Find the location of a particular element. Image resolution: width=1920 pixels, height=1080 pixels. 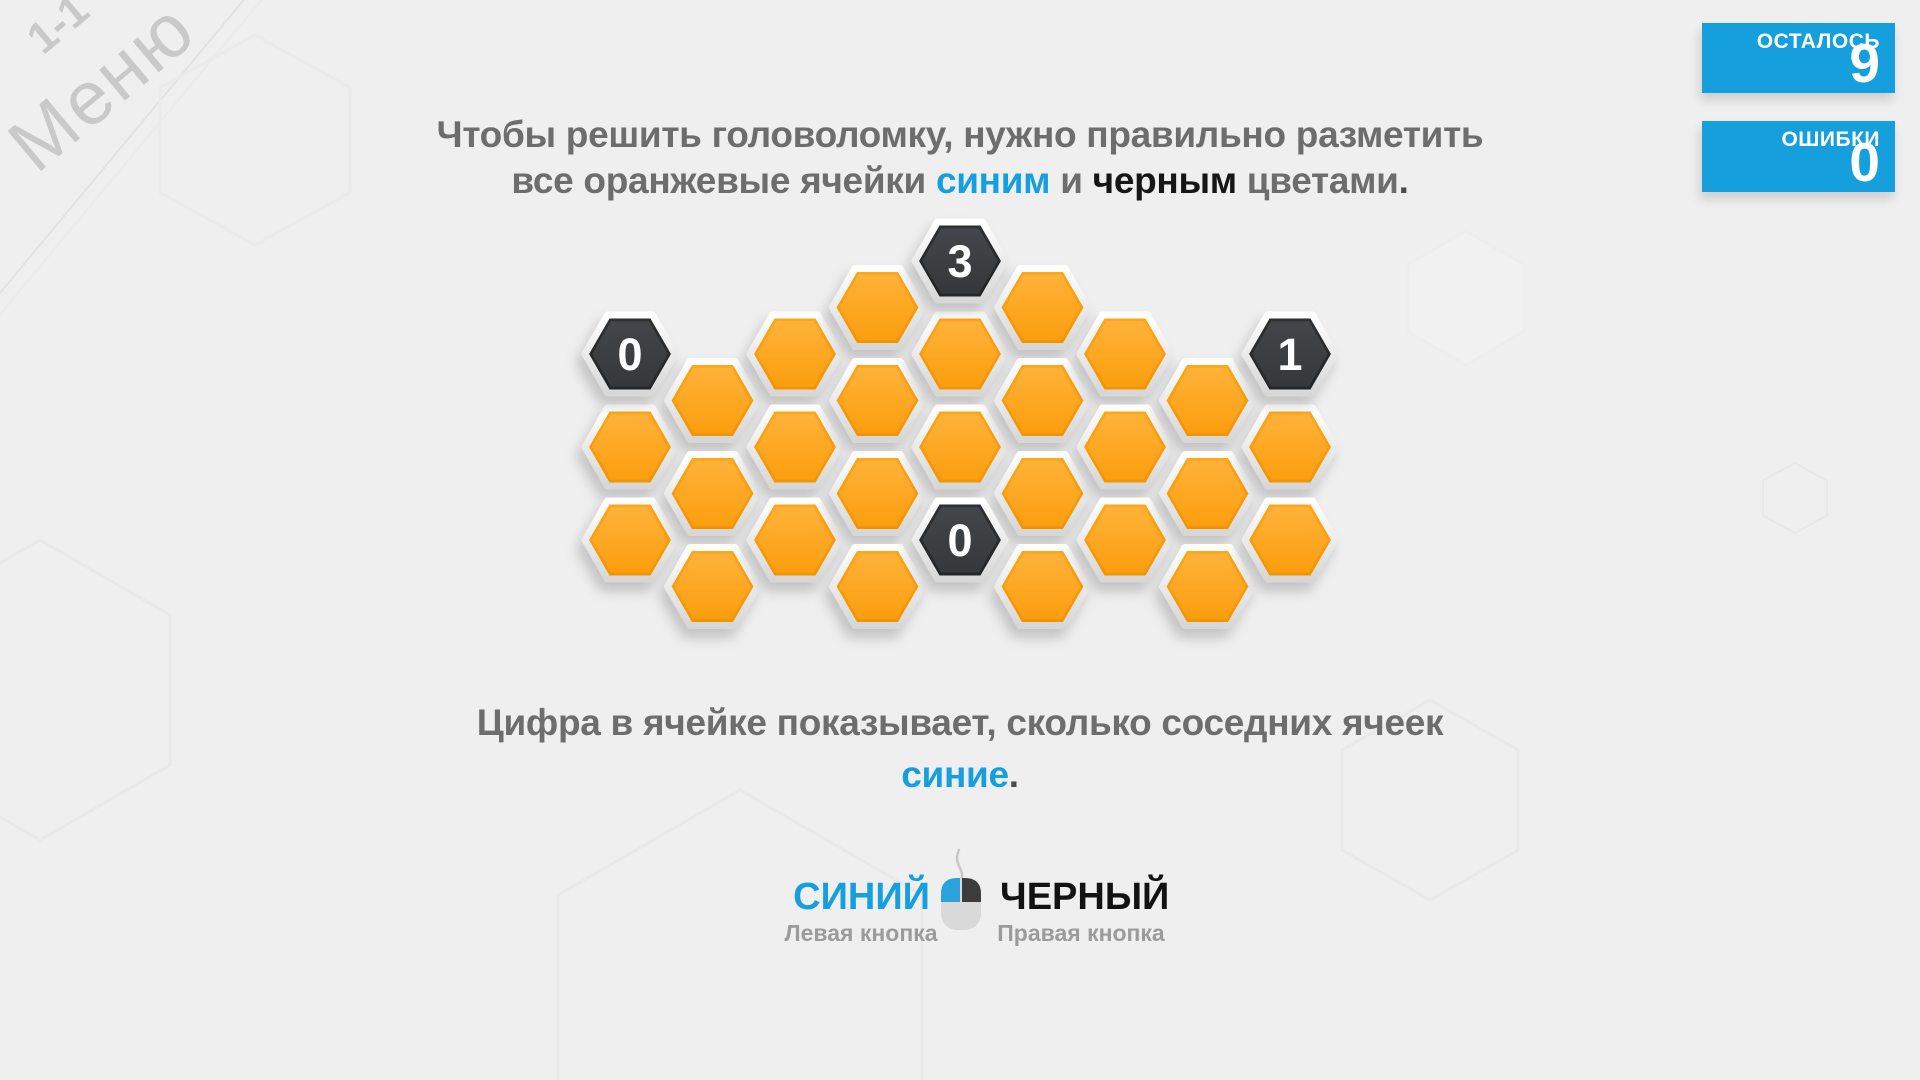

mouse-icon is located at coordinates (961, 882).